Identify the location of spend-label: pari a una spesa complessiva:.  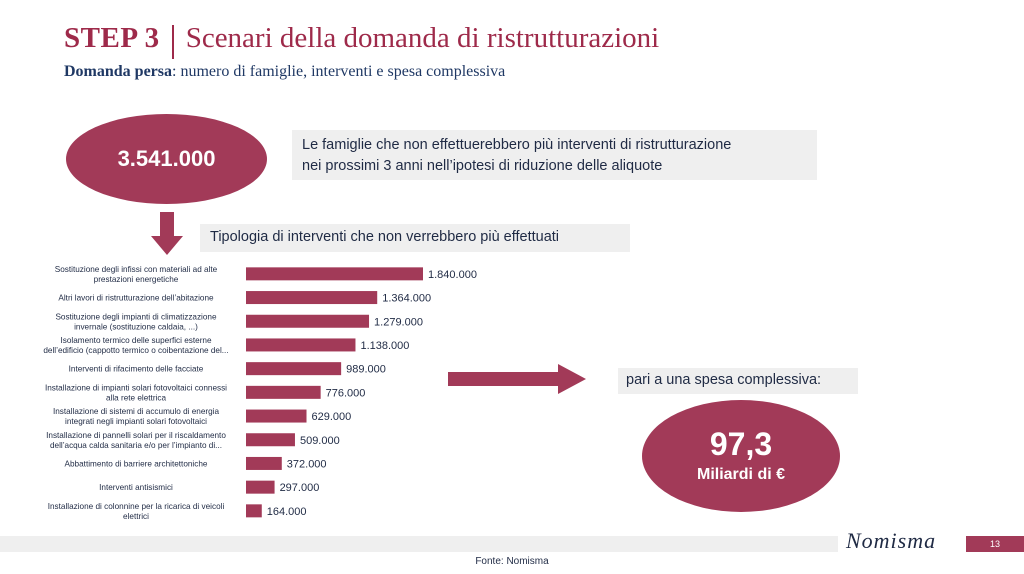
(738, 381).